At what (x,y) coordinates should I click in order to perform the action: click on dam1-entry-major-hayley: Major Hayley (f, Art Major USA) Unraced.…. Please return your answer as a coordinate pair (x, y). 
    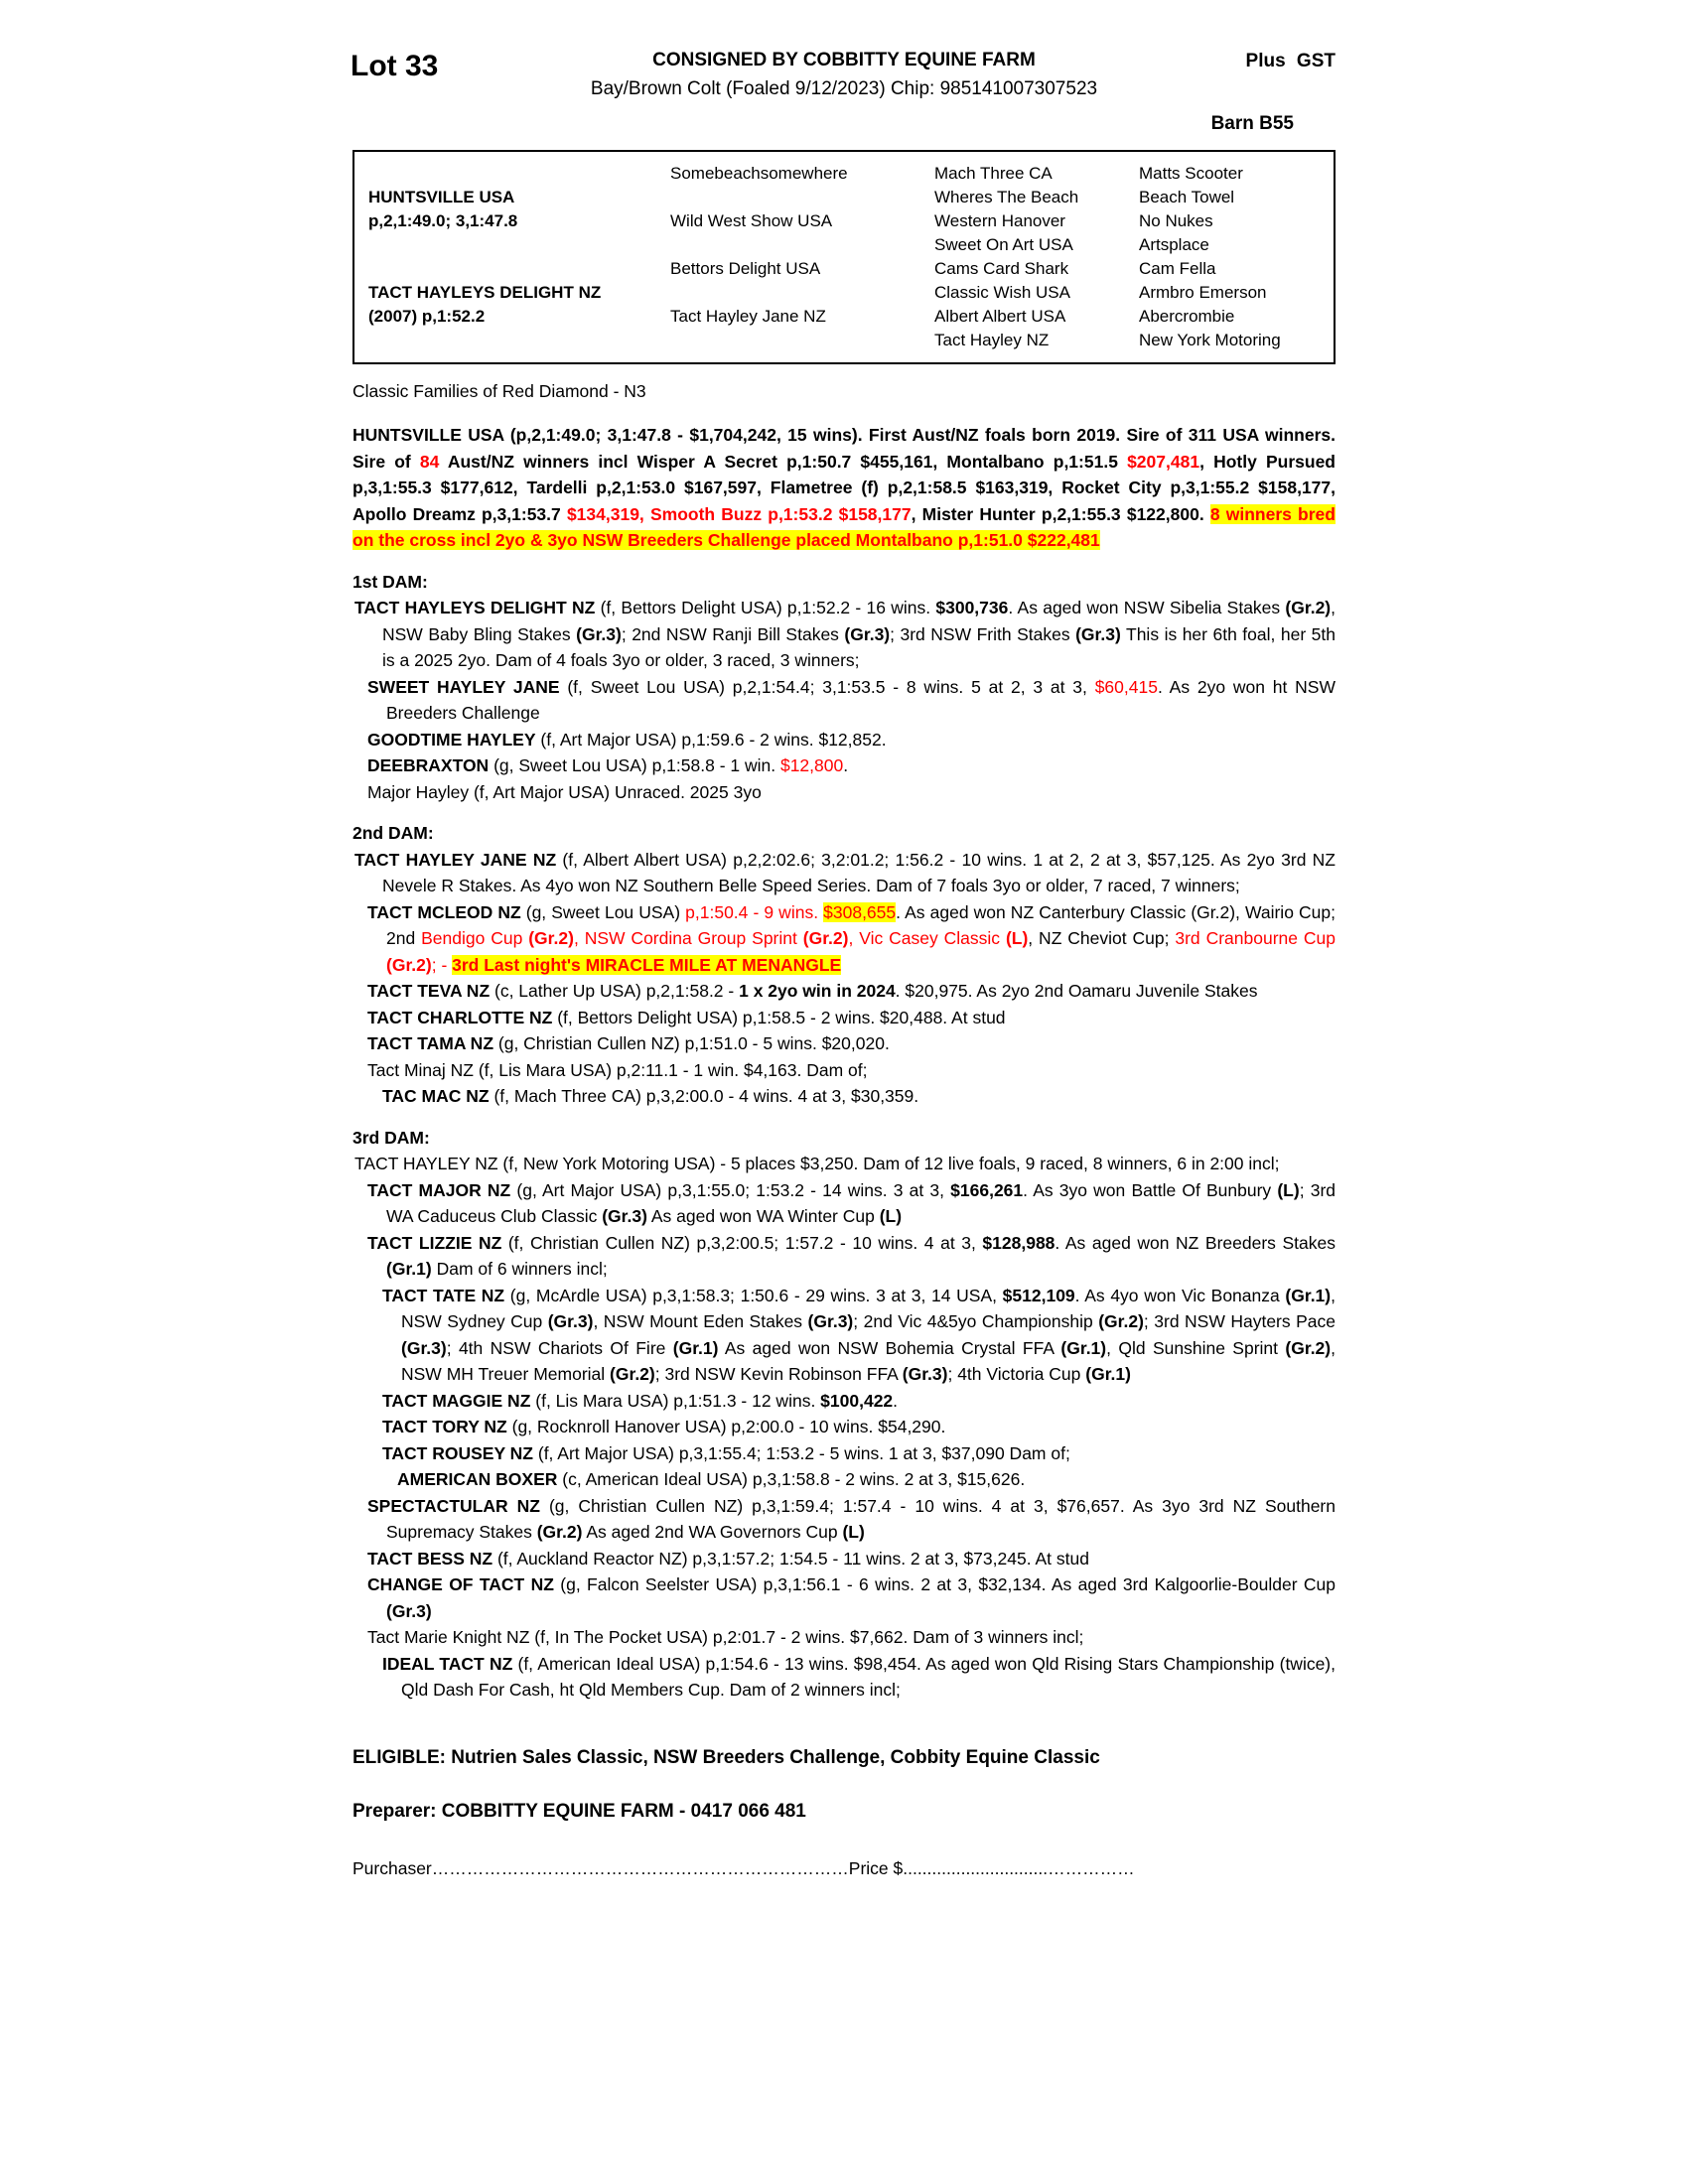
    Looking at the image, I should click on (564, 791).